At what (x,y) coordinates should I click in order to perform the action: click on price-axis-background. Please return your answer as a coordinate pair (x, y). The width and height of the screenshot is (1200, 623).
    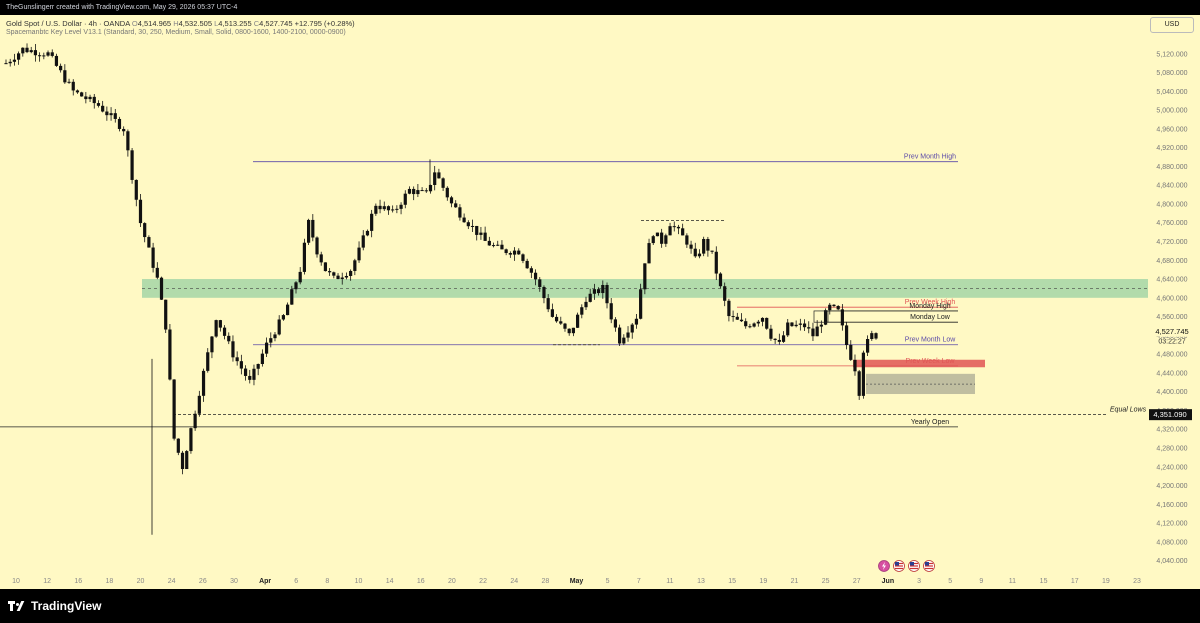
    Looking at the image, I should click on (1174, 302).